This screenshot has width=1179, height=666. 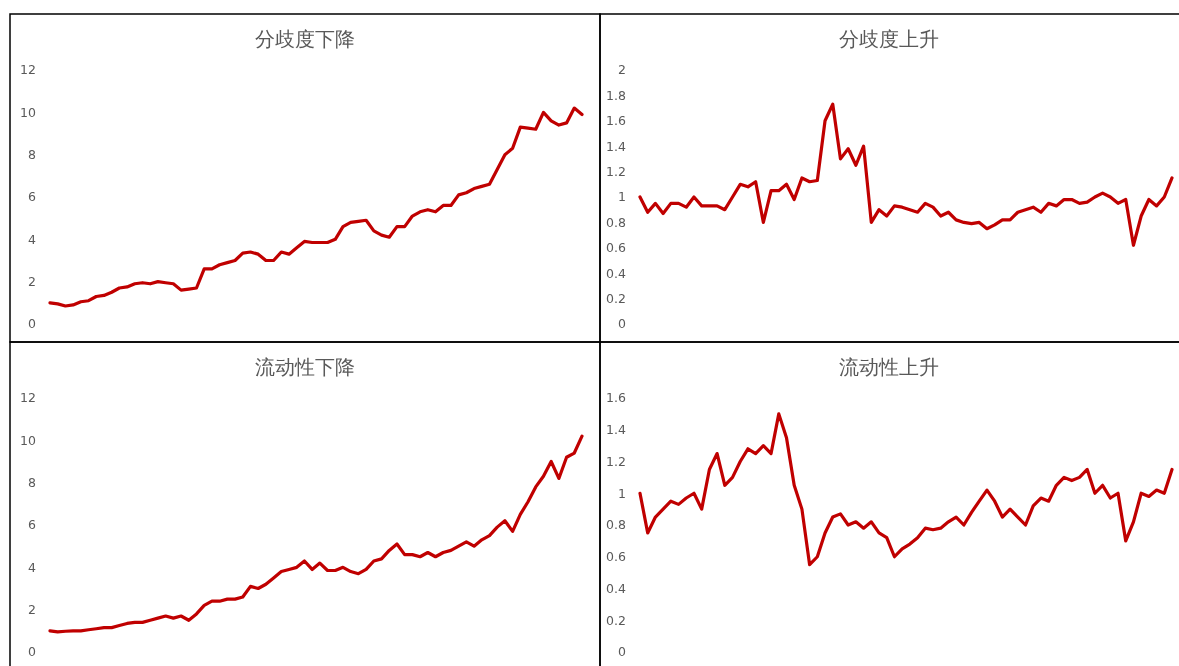 I want to click on chart-title: 分歧度上升, so click(x=889, y=39).